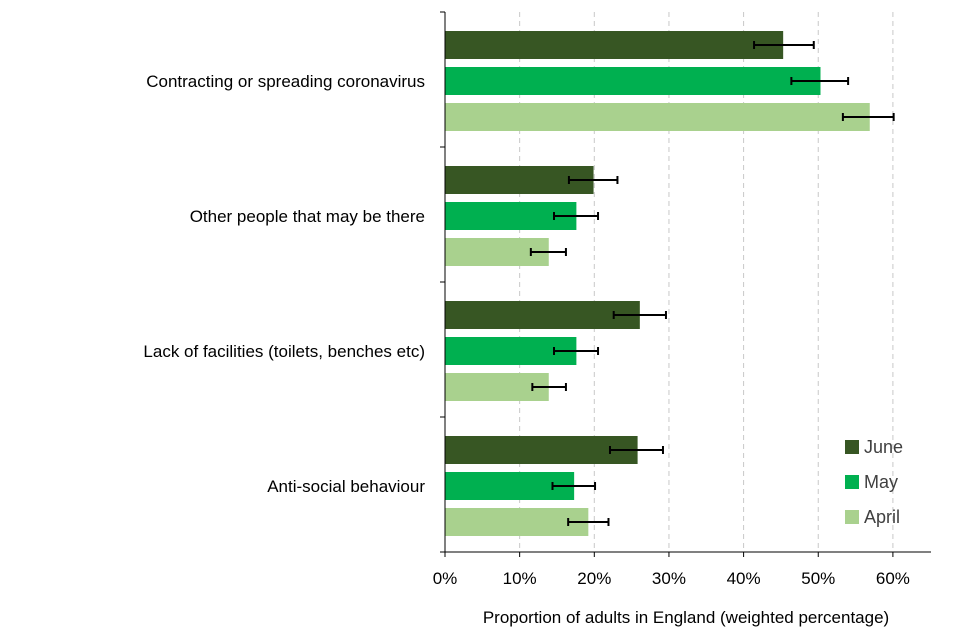 Image resolution: width=960 pixels, height=640 pixels. What do you see at coordinates (307, 216) in the screenshot?
I see `category-label: Other people that may be there` at bounding box center [307, 216].